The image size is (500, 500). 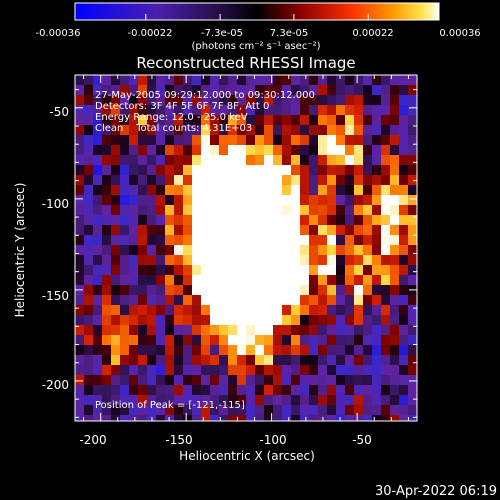 What do you see at coordinates (92, 440) in the screenshot?
I see `x-tick-label-0: -200` at bounding box center [92, 440].